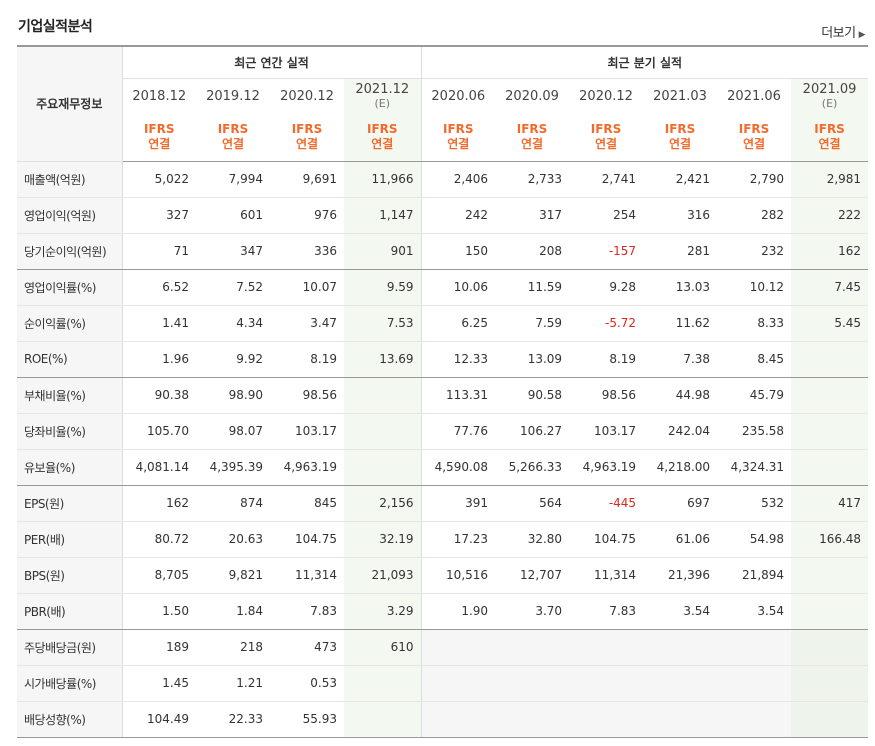  Describe the element at coordinates (307, 359) in the screenshot. I see `table-cell: 8.19` at that location.